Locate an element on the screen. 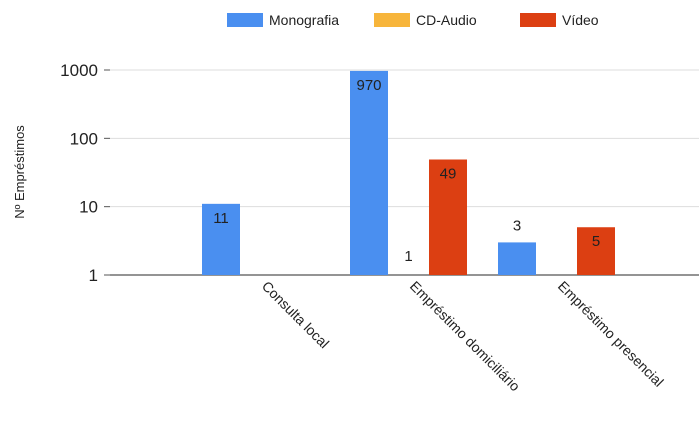 The height and width of the screenshot is (426, 699). data-label: 1 is located at coordinates (408, 256).